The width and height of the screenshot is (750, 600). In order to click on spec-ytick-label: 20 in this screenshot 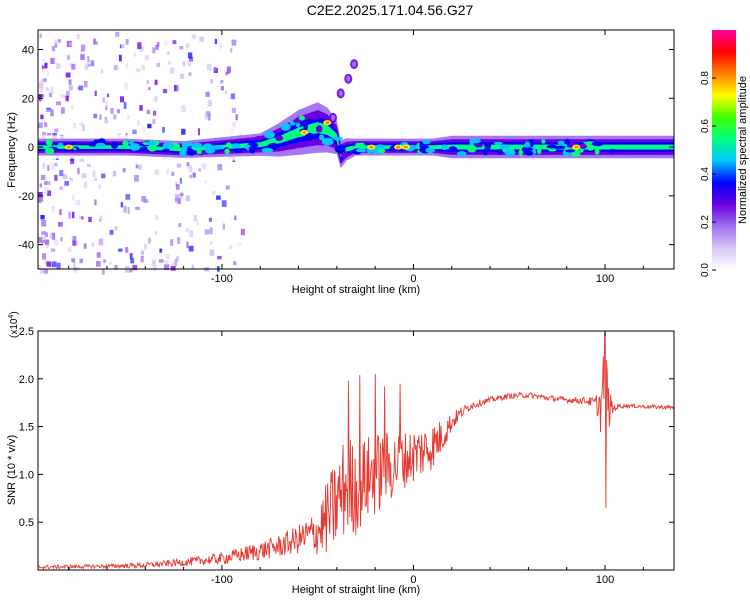, I will do `click(28, 99)`.